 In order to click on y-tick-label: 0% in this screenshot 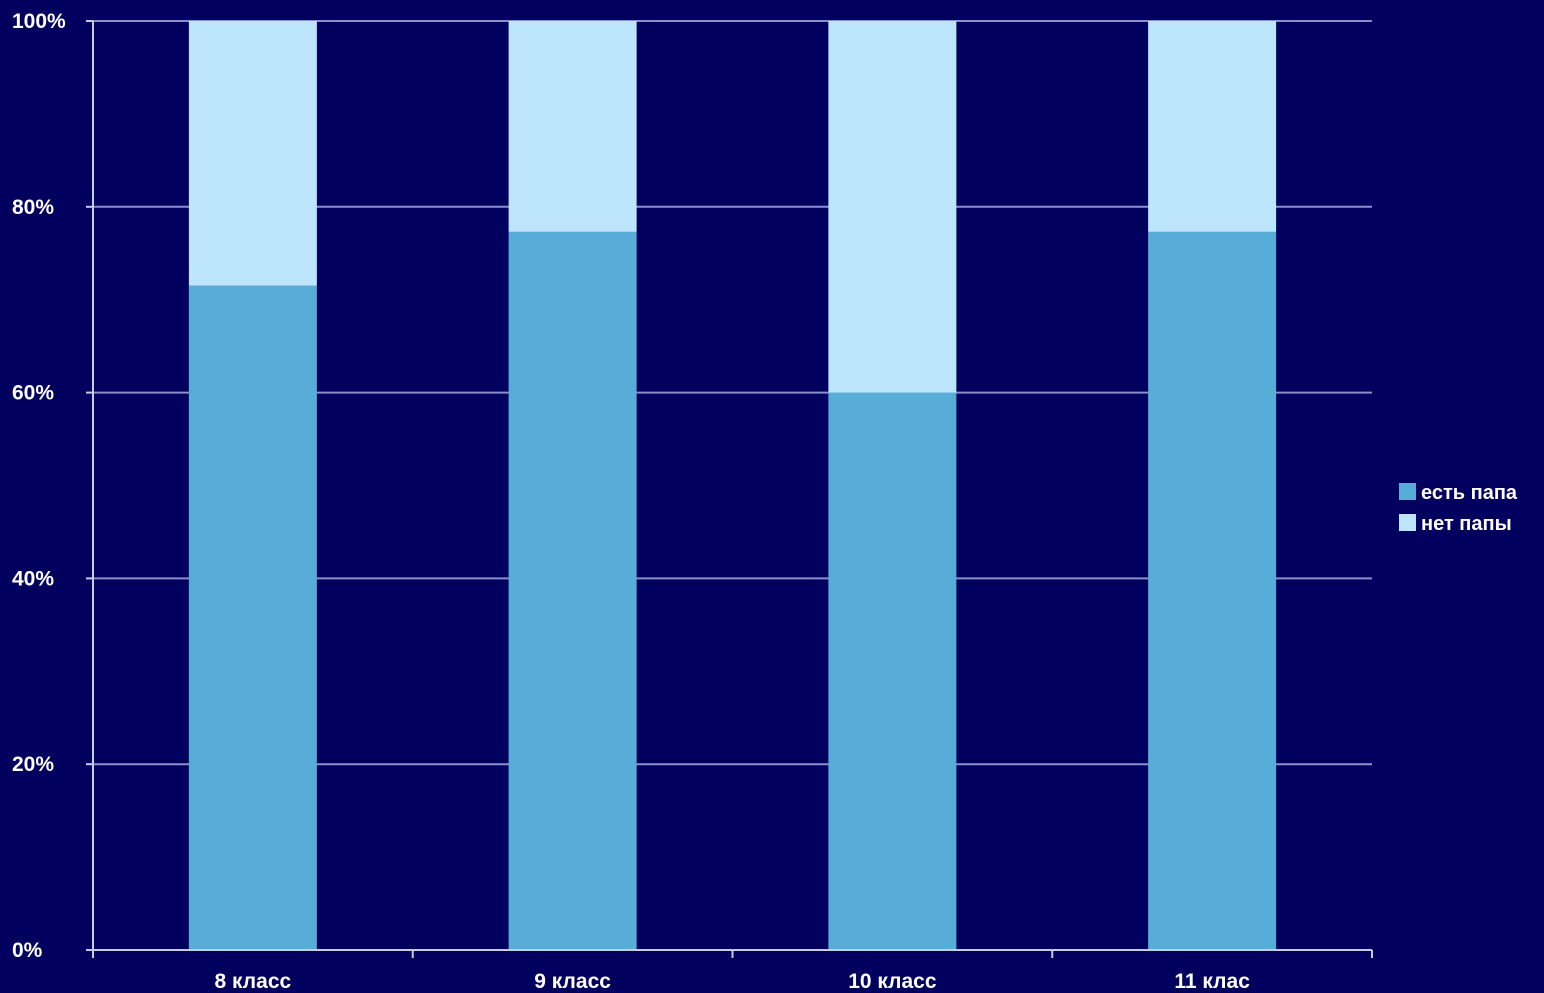, I will do `click(27, 950)`.